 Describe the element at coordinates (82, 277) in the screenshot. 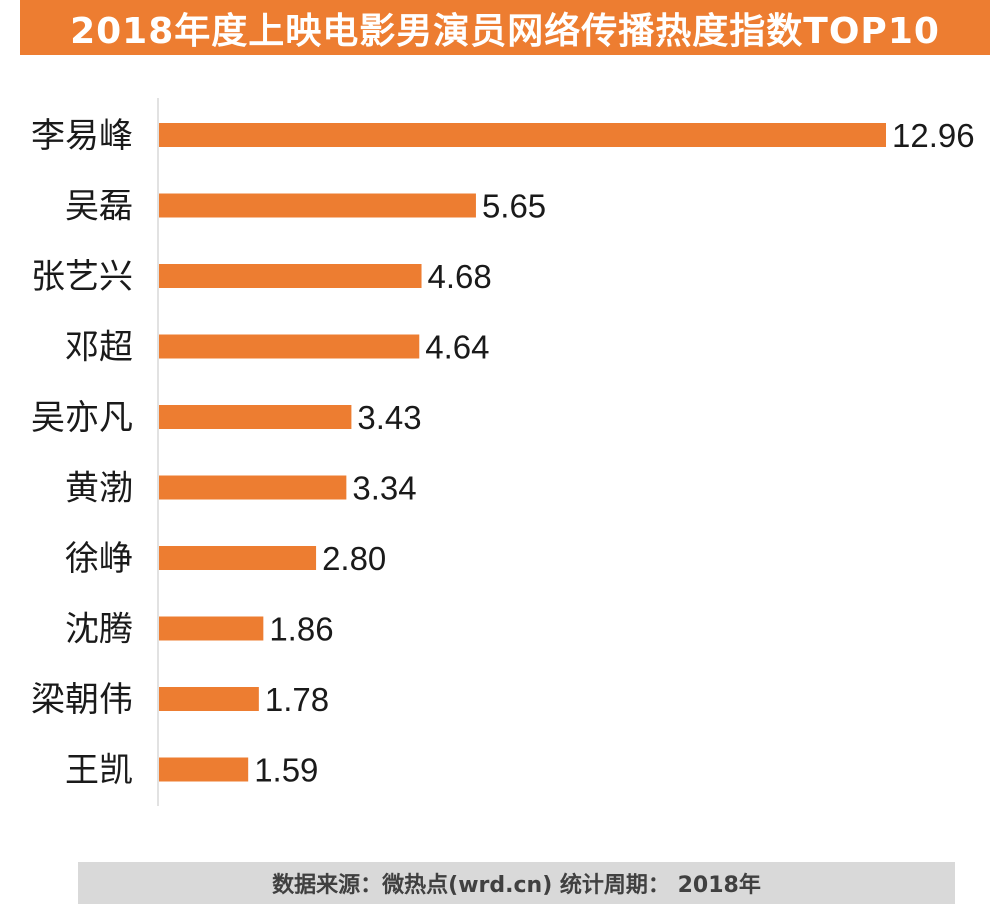

I see `category-label: 张艺兴` at that location.